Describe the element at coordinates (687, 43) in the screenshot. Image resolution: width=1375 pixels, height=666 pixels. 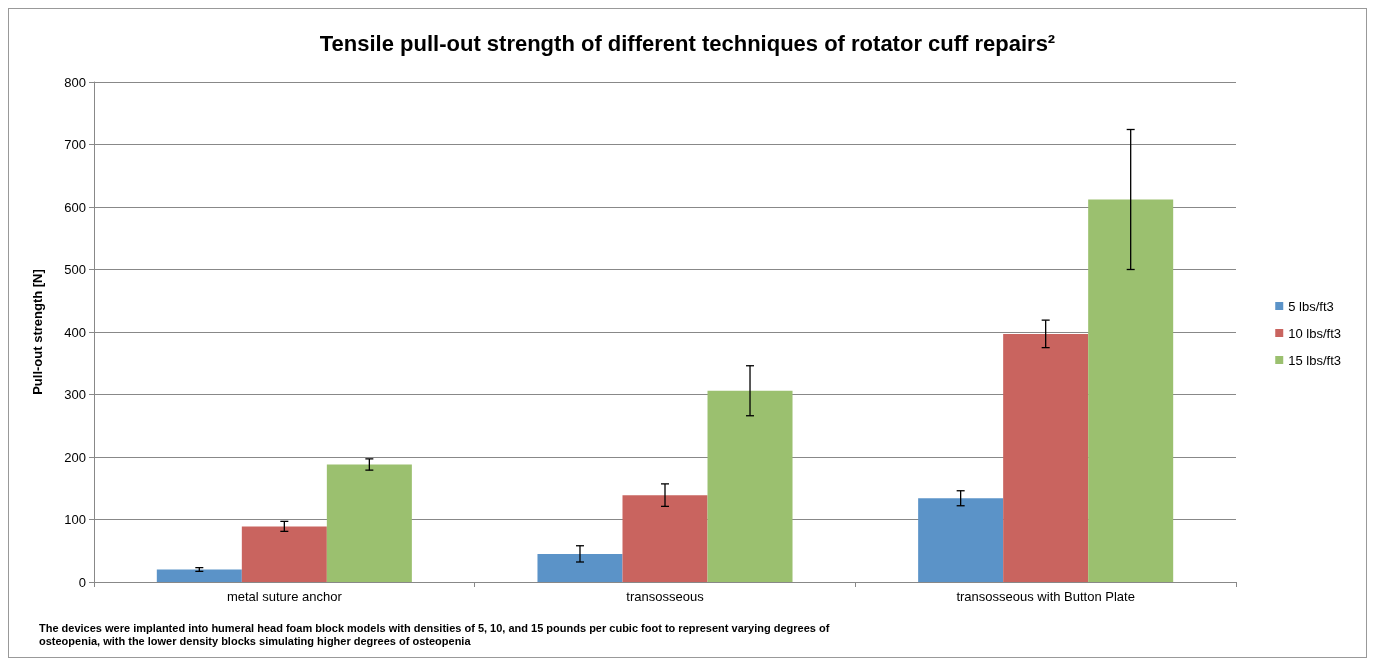
I see `chart-title: Tensile pull-out strength of different techniques of rotator cuff repairs²` at that location.